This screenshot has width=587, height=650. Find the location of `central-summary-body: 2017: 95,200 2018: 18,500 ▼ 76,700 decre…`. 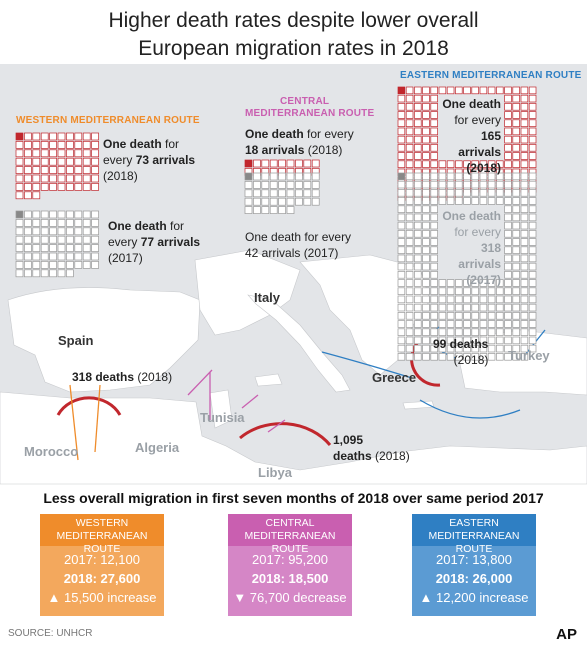

central-summary-body: 2017: 95,200 2018: 18,500 ▼ 76,700 decre… is located at coordinates (290, 581).